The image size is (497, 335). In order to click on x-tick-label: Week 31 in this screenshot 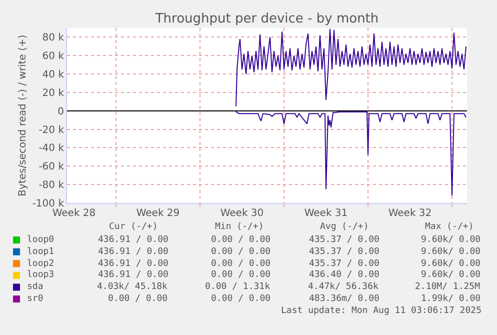, I will do `click(326, 213)`.